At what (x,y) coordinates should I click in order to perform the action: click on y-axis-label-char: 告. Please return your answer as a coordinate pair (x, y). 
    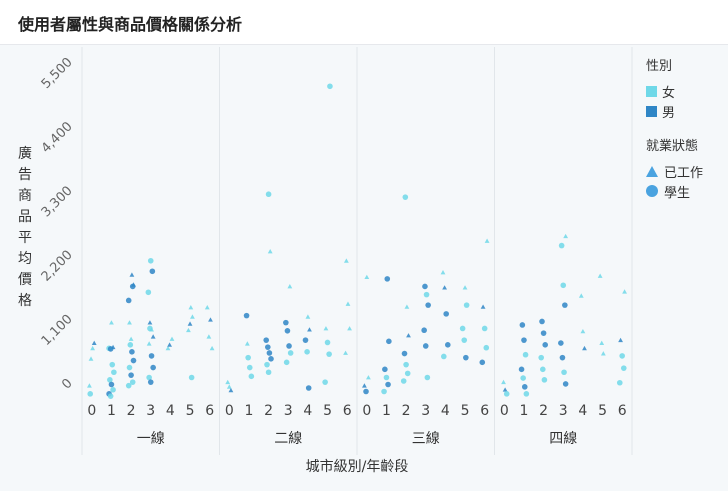
    Looking at the image, I should click on (25, 175).